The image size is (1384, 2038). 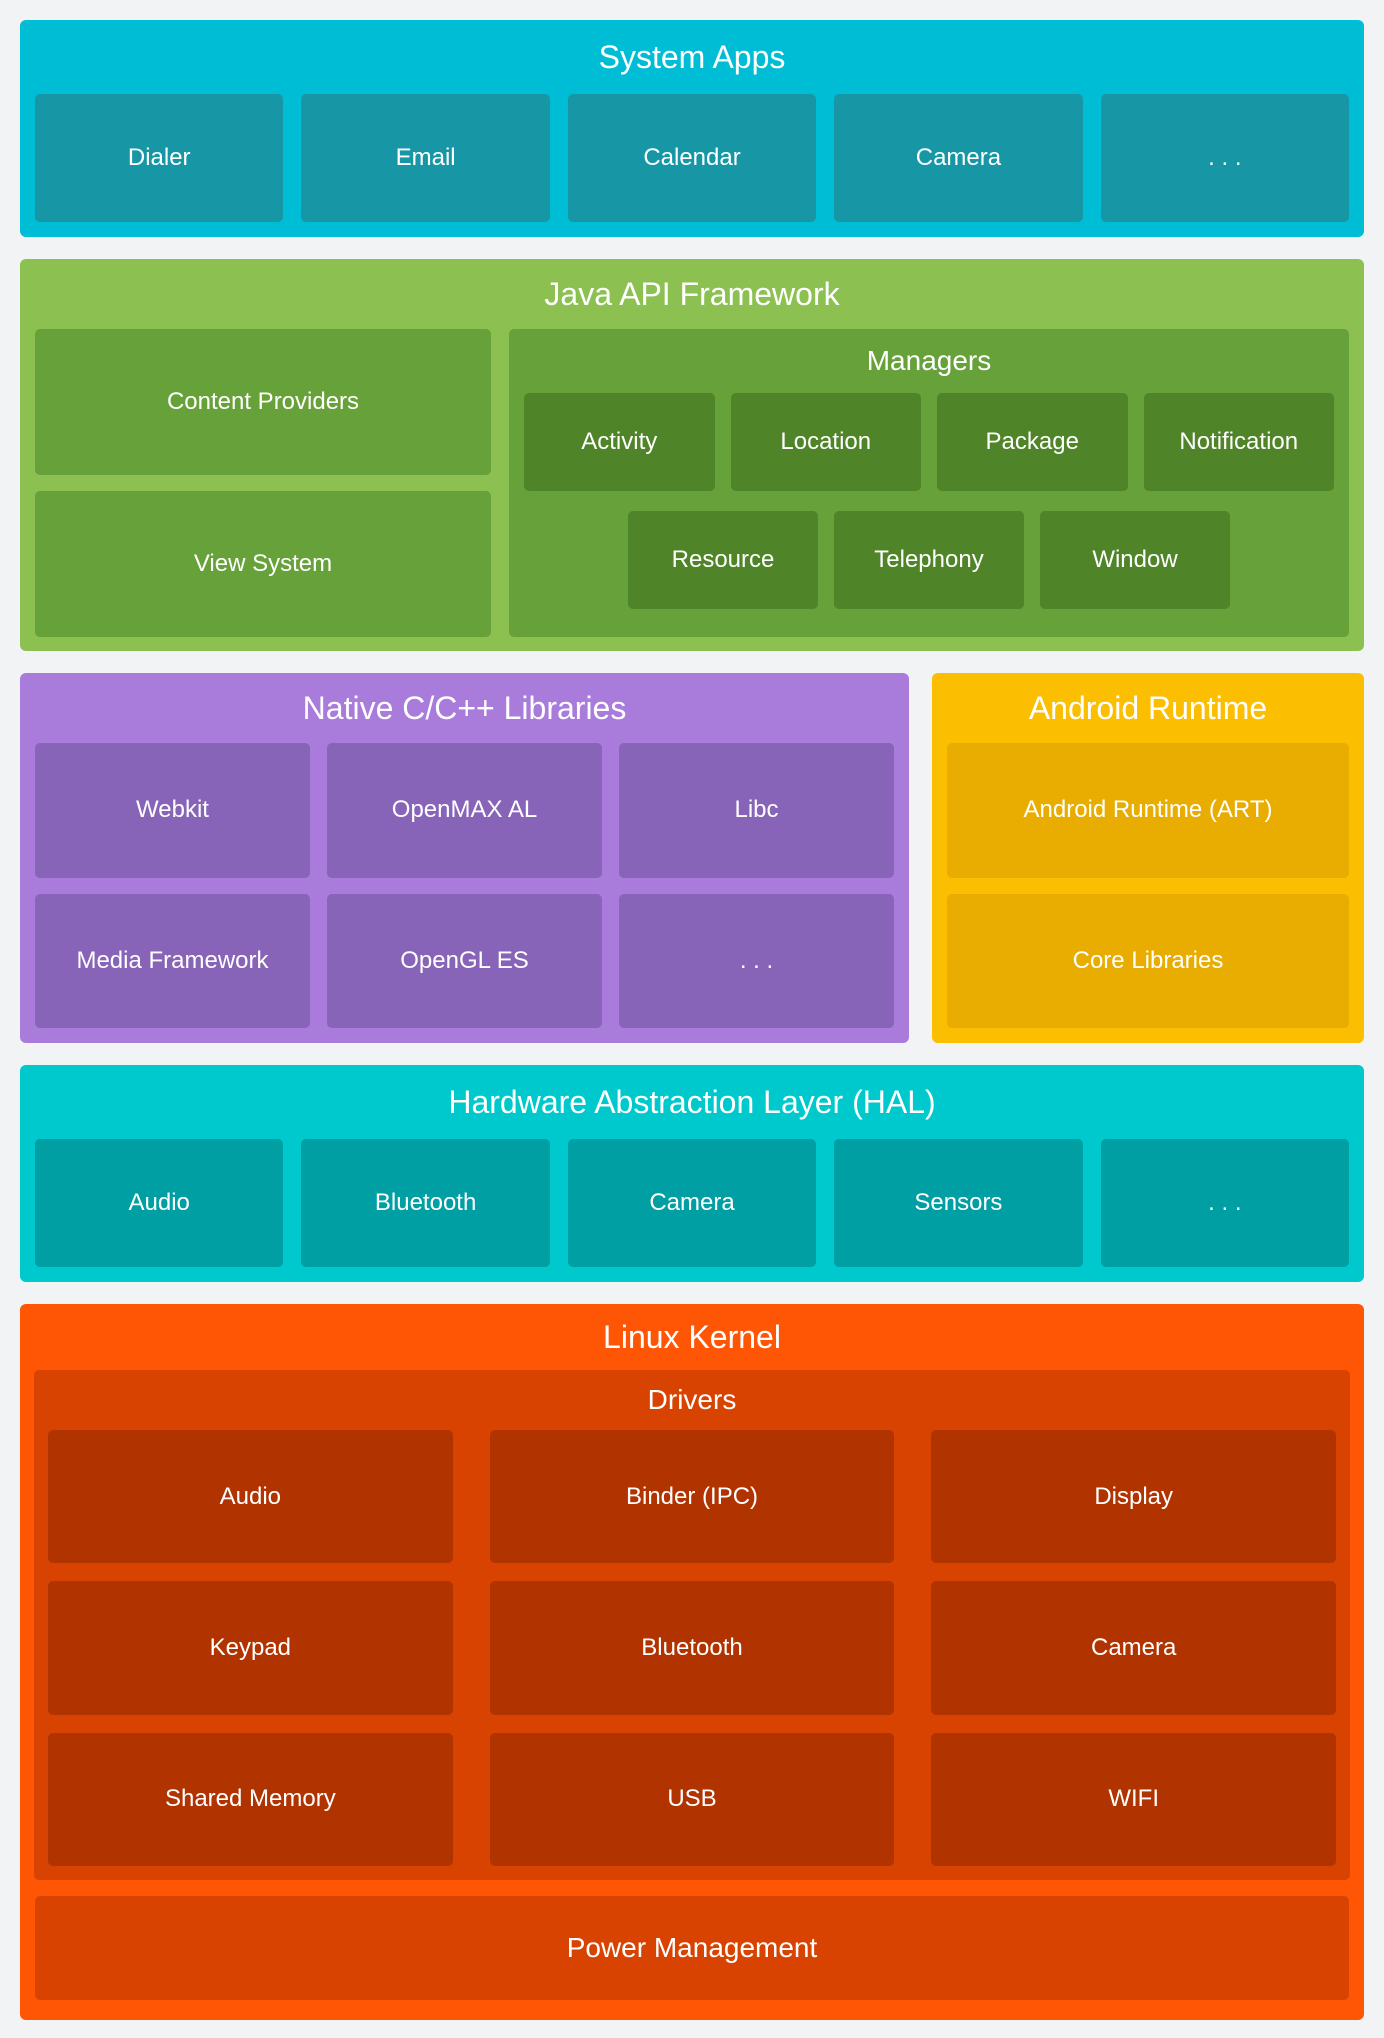 I want to click on box-driver-shared-memory: Shared Memory, so click(x=250, y=1799).